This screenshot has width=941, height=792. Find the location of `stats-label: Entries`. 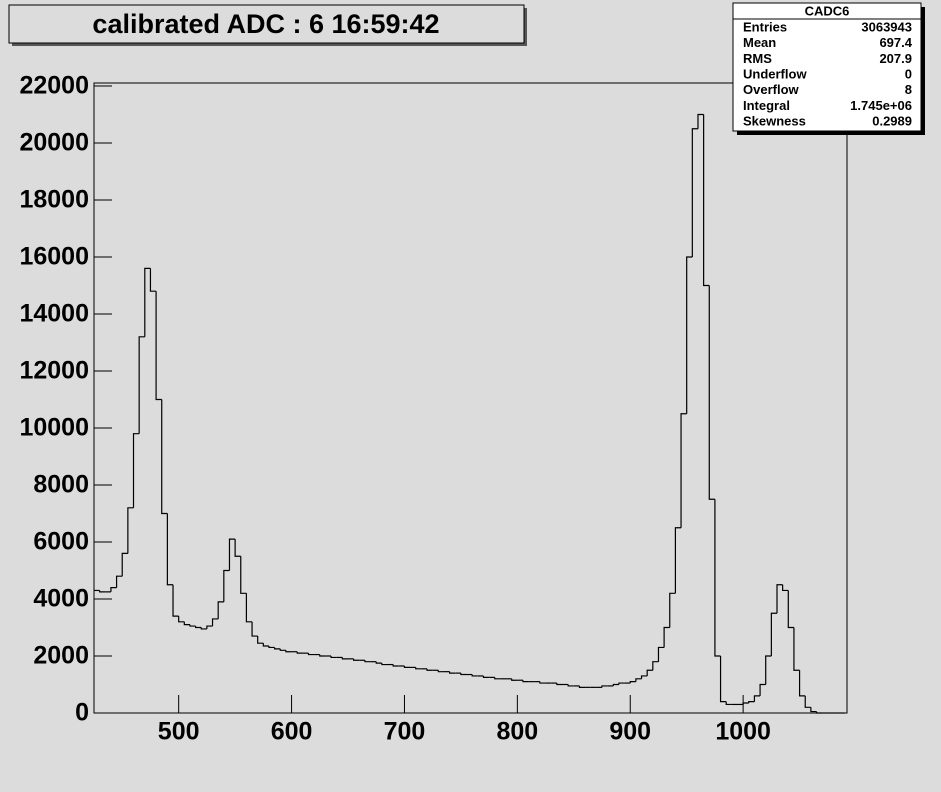

stats-label: Entries is located at coordinates (765, 26).